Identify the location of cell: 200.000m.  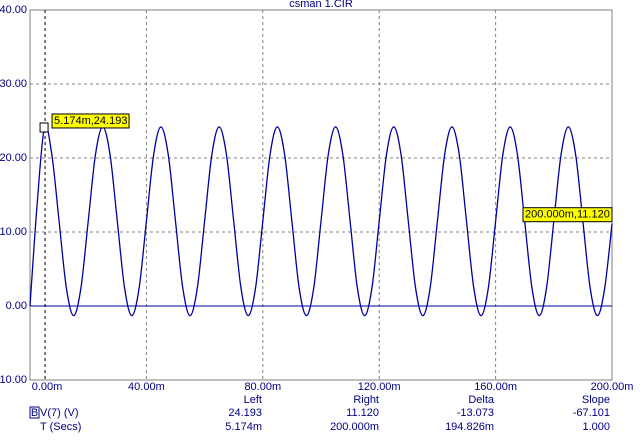
(354, 427).